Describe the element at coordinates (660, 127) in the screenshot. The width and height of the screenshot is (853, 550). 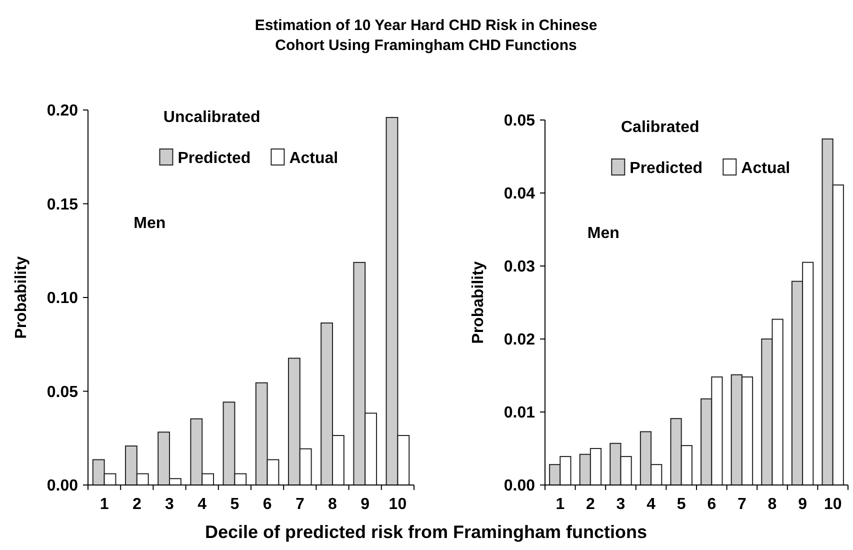
I see `annotation: Calibrated` at that location.